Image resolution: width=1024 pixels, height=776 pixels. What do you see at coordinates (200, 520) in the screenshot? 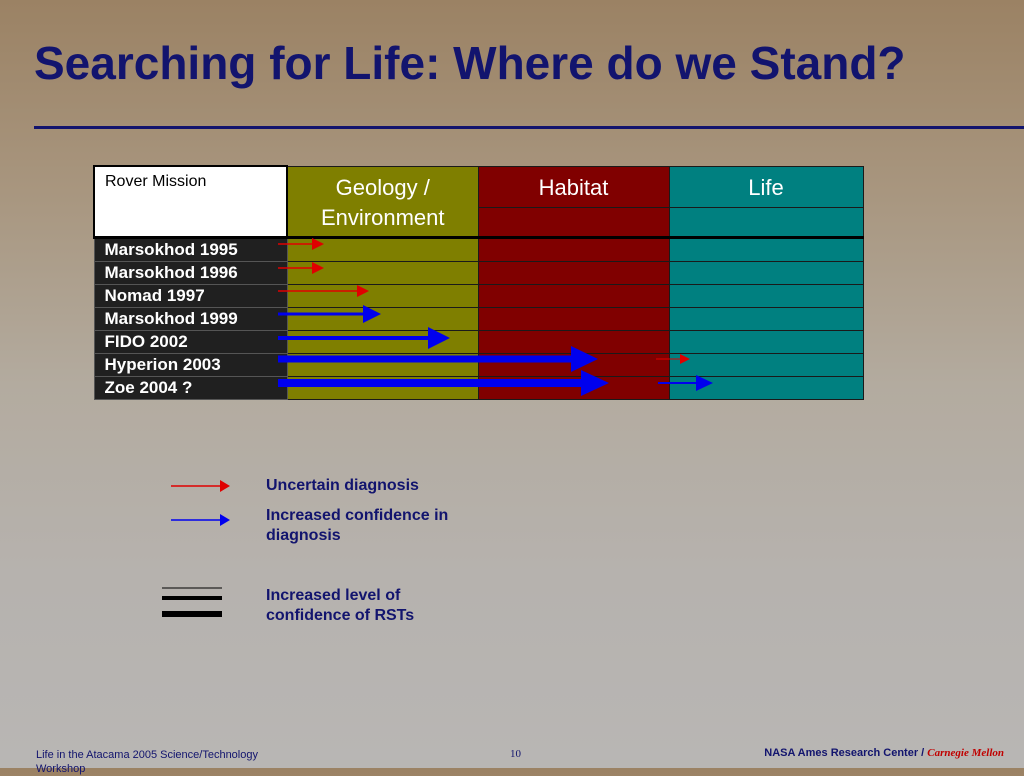
I see `legend-blue-arrow-icon` at bounding box center [200, 520].